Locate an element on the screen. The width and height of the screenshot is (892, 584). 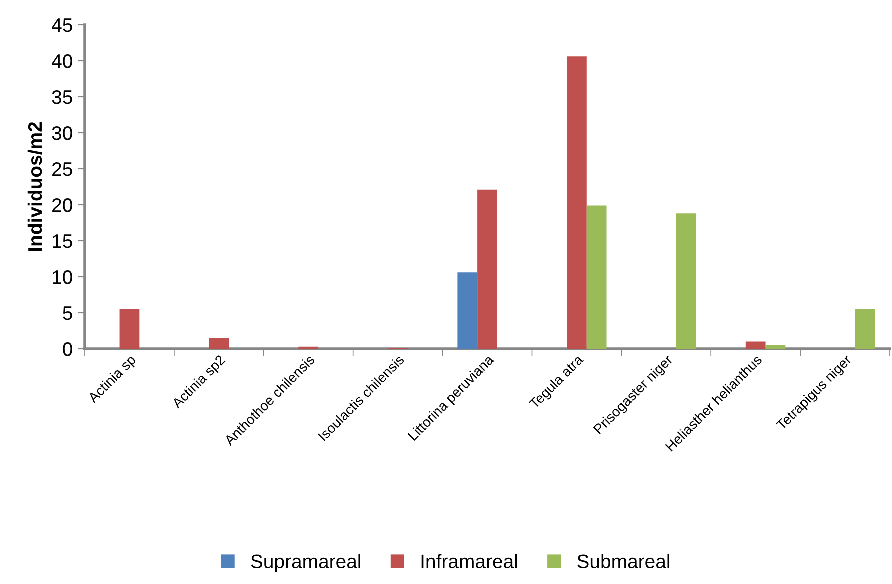
y-tick-label: 20 is located at coordinates (62, 205).